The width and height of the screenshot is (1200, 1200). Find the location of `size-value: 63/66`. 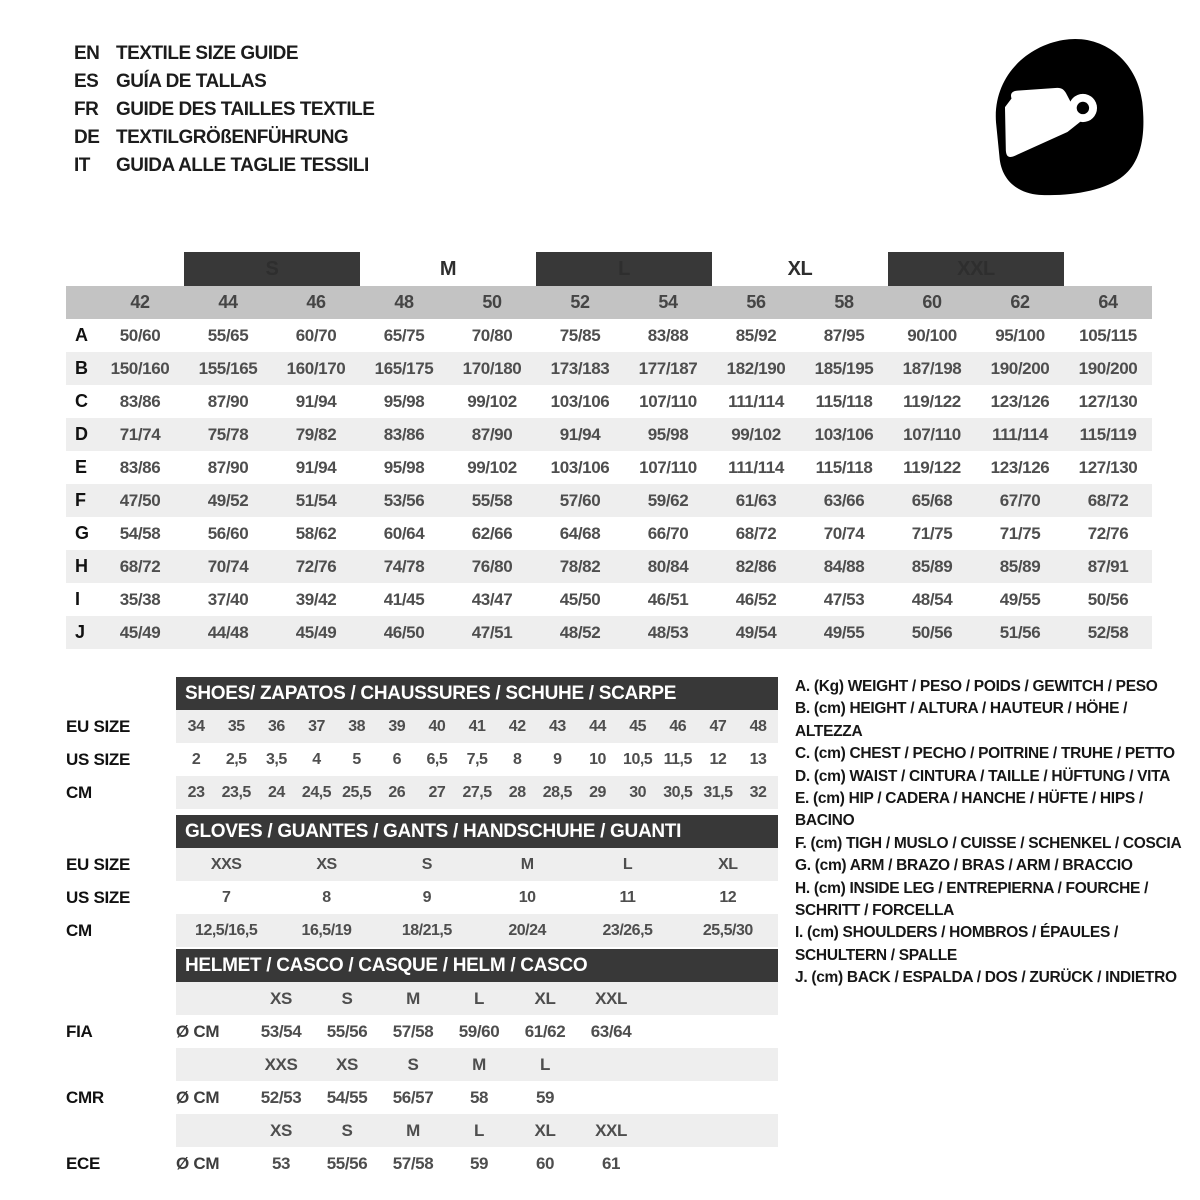

size-value: 63/66 is located at coordinates (844, 500).